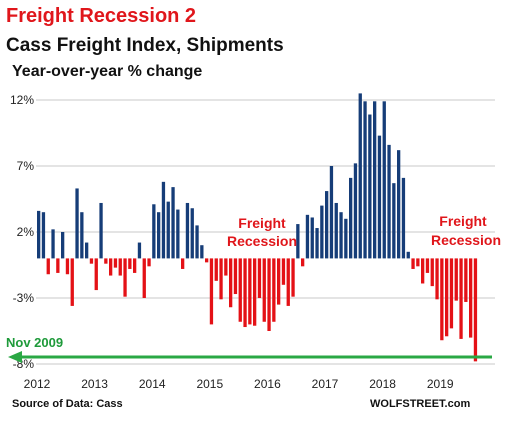  I want to click on nov-2009-arrowhead, so click(15, 357).